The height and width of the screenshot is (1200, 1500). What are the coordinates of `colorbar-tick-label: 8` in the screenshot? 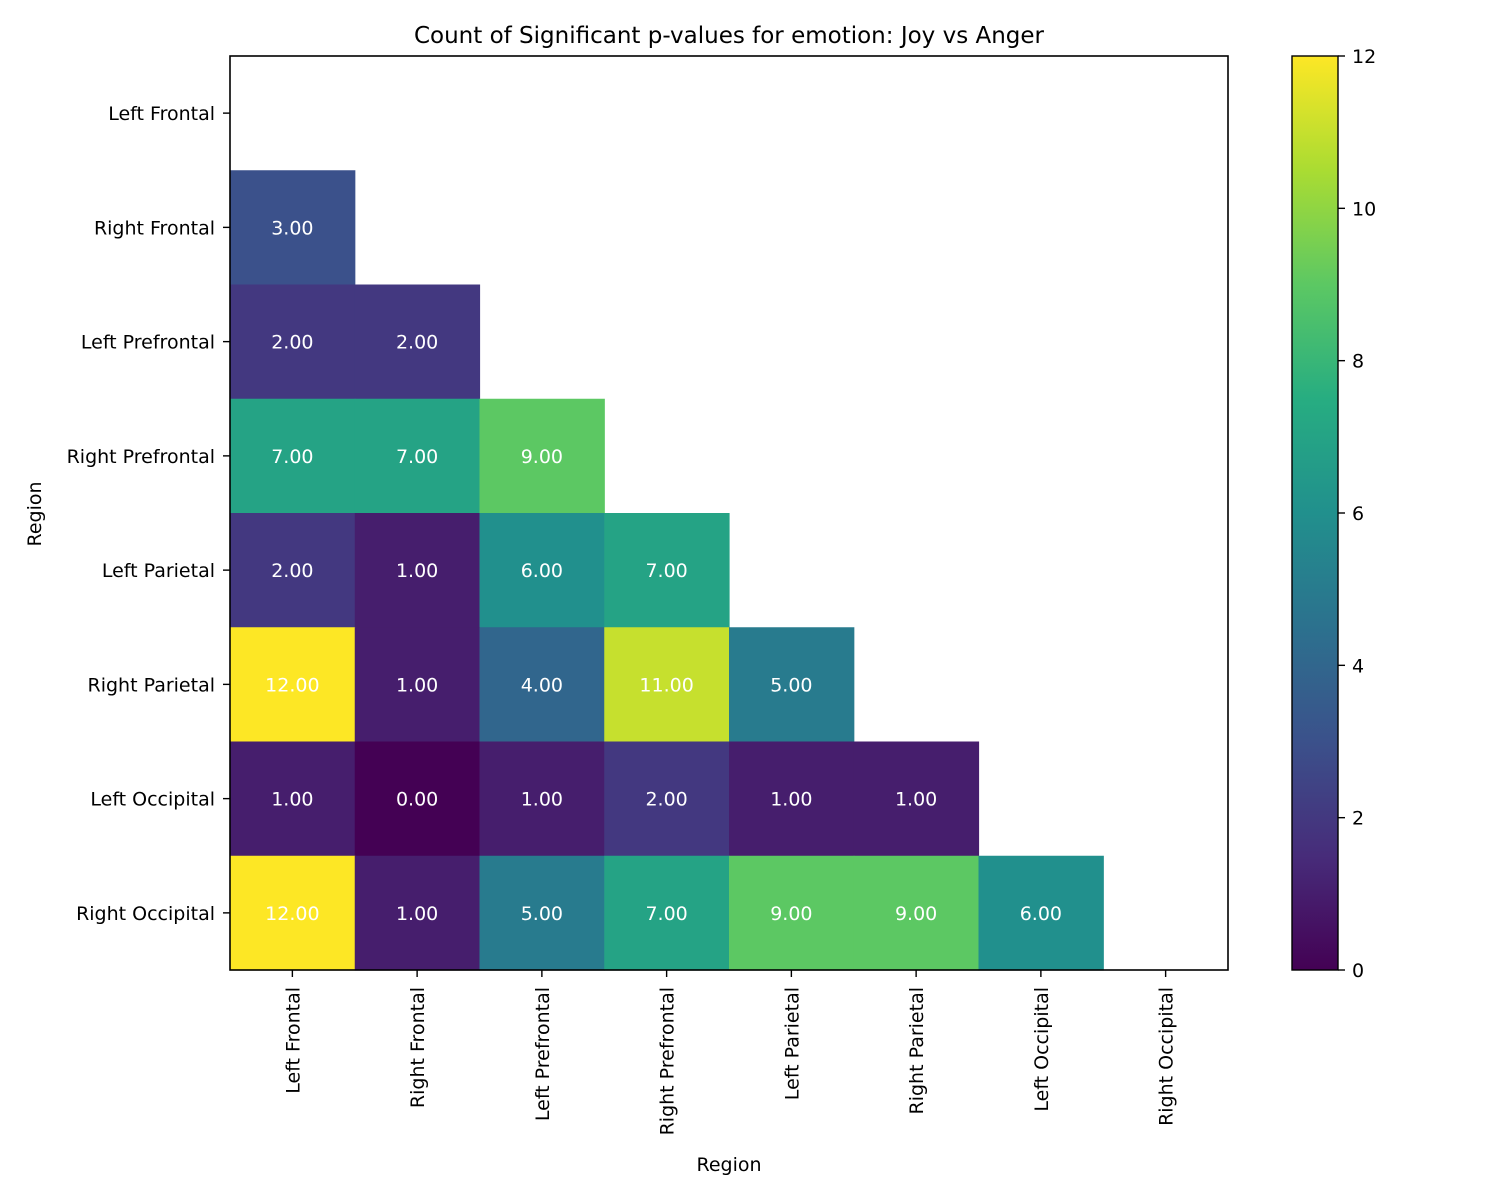 It's located at (1358, 362).